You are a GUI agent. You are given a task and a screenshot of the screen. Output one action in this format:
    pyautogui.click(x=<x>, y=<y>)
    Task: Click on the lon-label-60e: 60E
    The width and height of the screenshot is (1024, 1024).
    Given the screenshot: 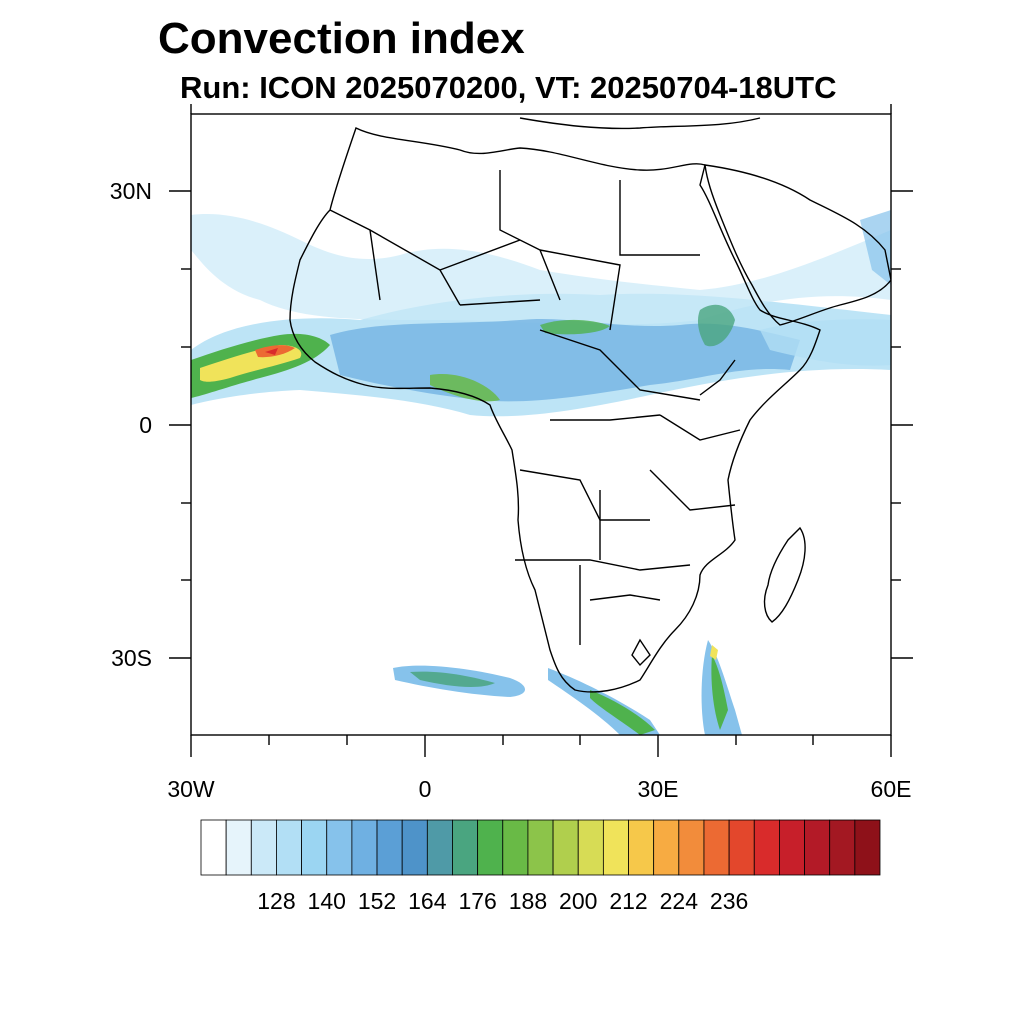 What is the action you would take?
    pyautogui.click(x=891, y=789)
    